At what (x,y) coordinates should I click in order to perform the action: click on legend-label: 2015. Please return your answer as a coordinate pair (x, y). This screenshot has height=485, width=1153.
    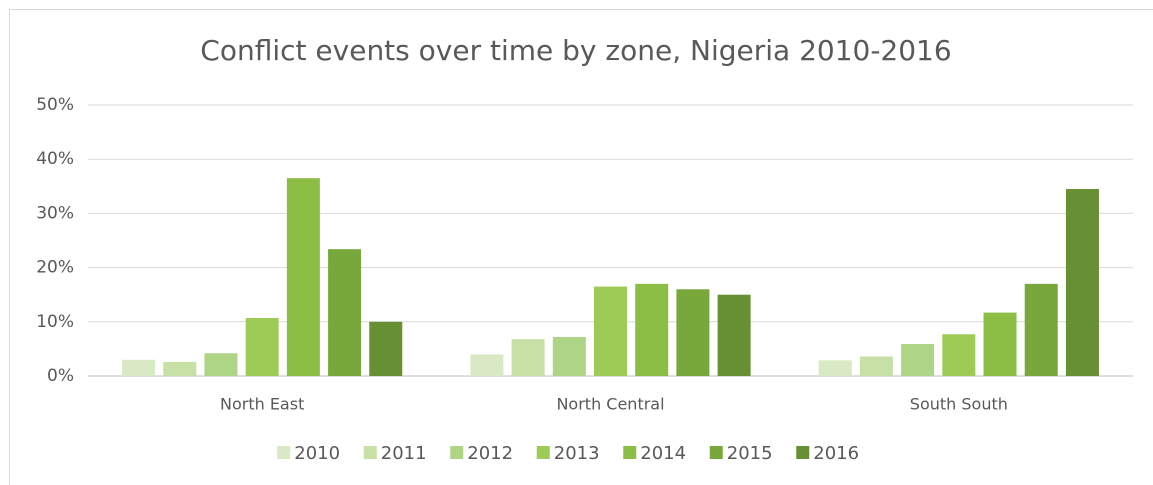
    Looking at the image, I should click on (750, 453).